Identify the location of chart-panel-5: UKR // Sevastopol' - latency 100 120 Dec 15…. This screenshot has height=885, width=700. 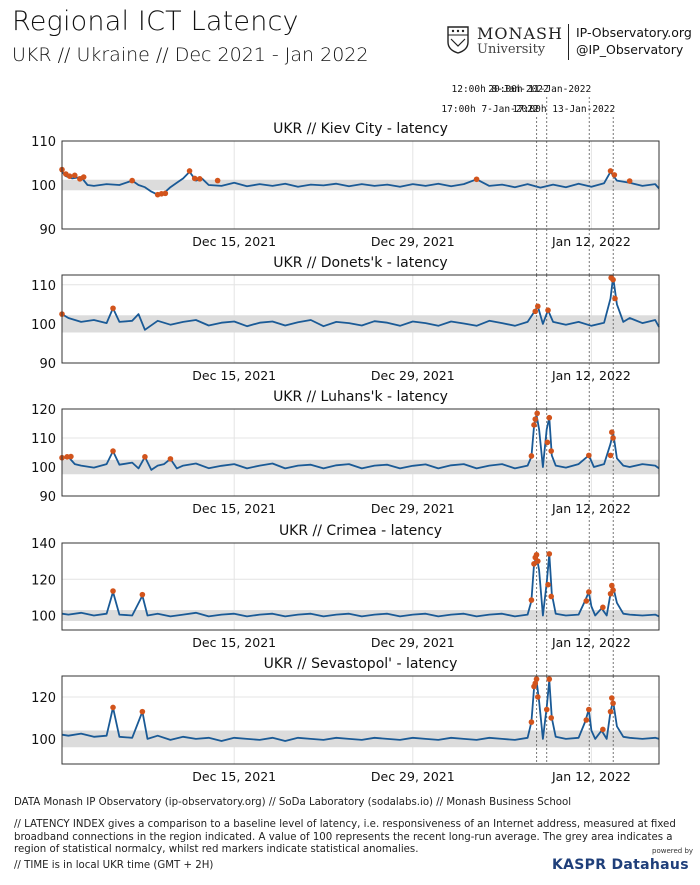
(345, 720).